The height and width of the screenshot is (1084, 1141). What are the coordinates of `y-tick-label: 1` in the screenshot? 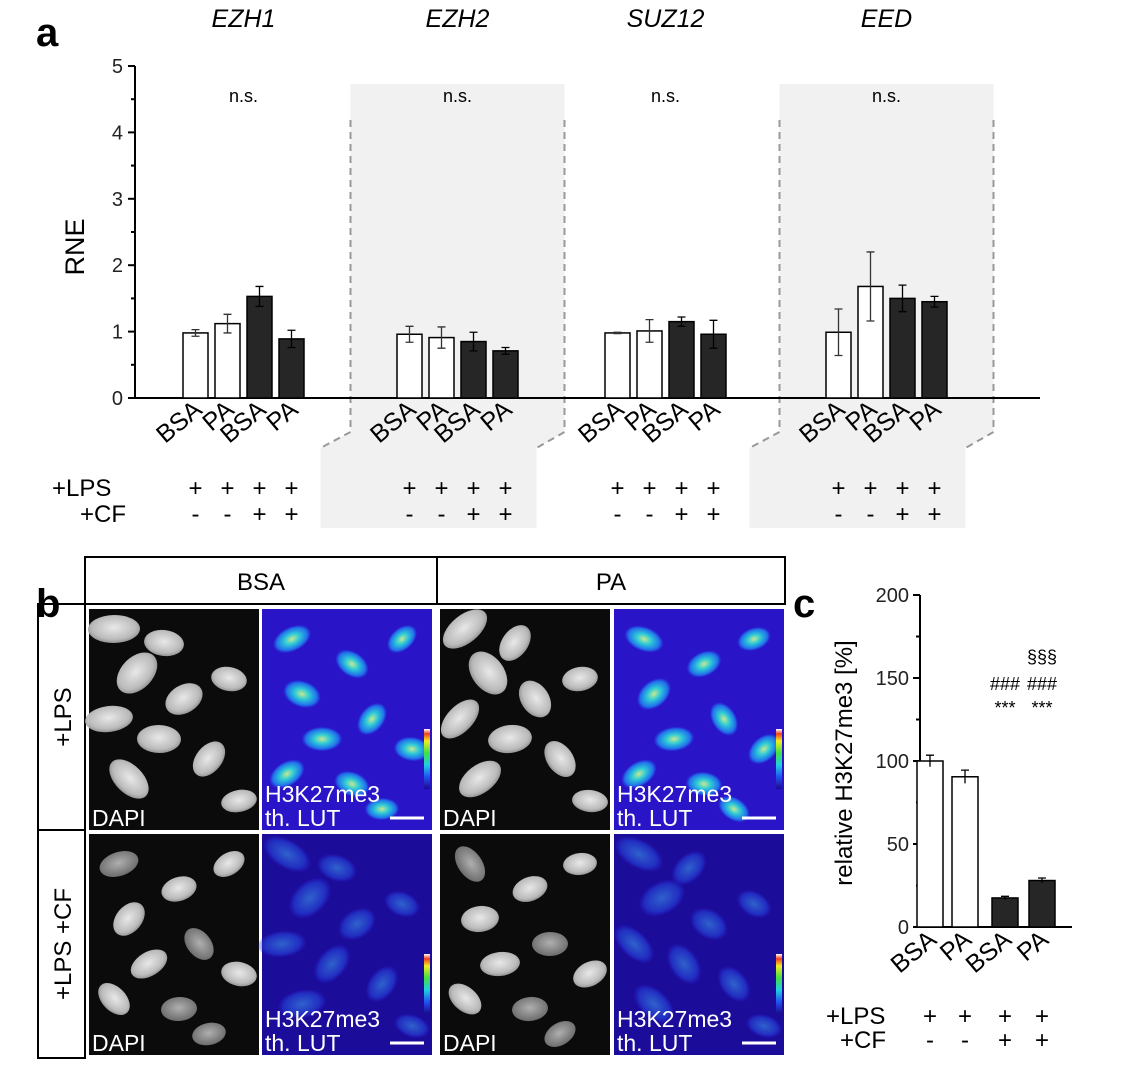 It's located at (117, 333).